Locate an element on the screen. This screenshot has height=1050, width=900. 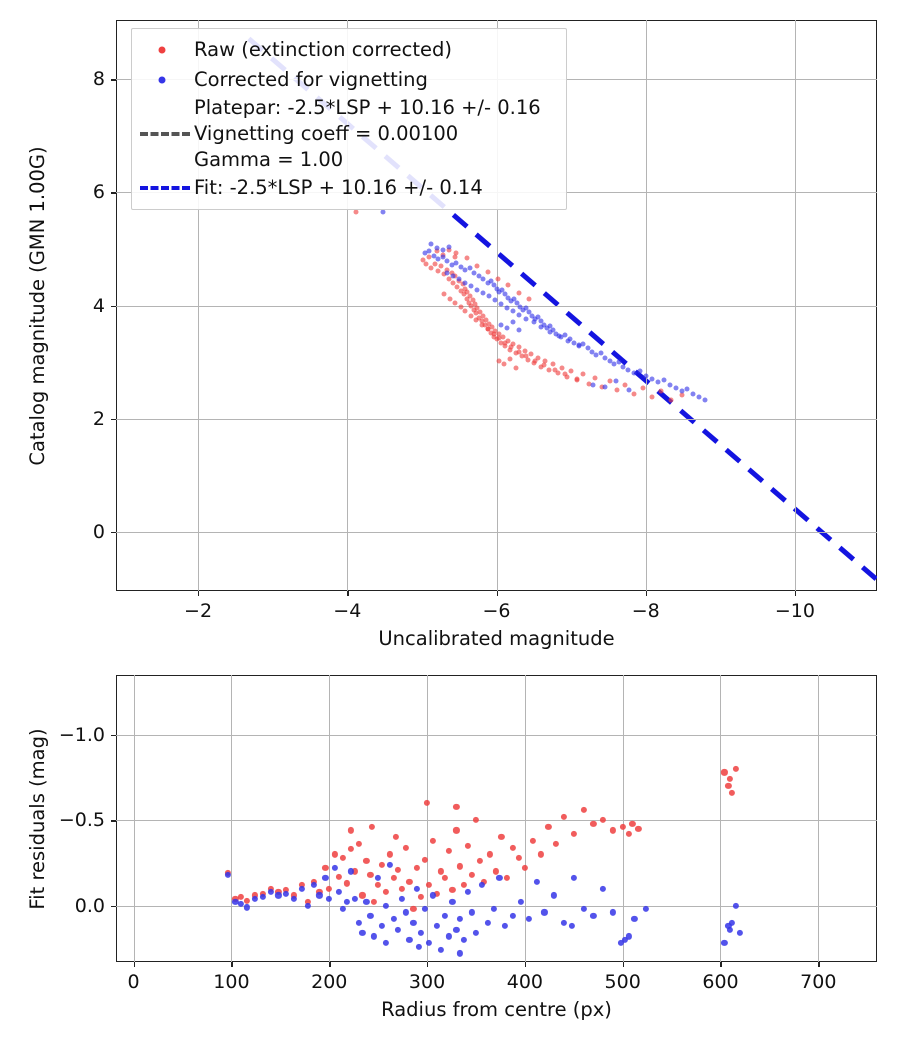
y-tick-label: 8 is located at coordinates (98, 79).